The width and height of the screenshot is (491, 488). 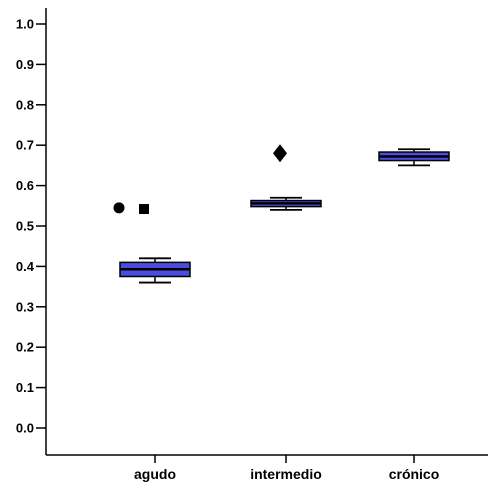 What do you see at coordinates (286, 474) in the screenshot?
I see `x-tick-label-1: intermedio` at bounding box center [286, 474].